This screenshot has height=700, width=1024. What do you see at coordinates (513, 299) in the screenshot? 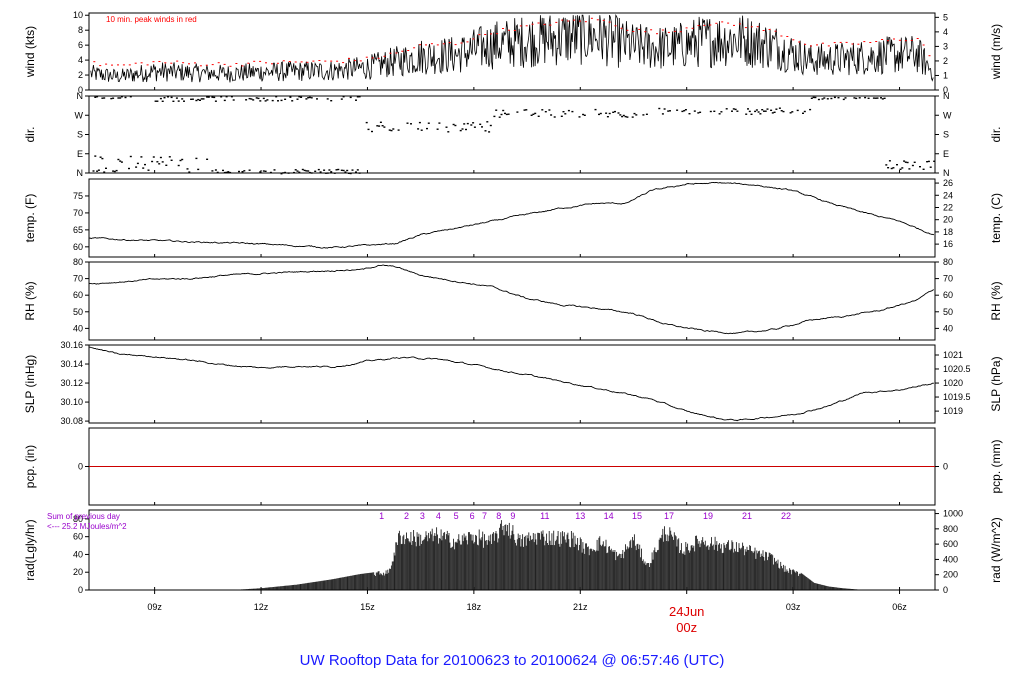
I see `panel-rh: RH (%) RH (%) 40 50 60 70 80 40 50 60 70 80` at bounding box center [513, 299].